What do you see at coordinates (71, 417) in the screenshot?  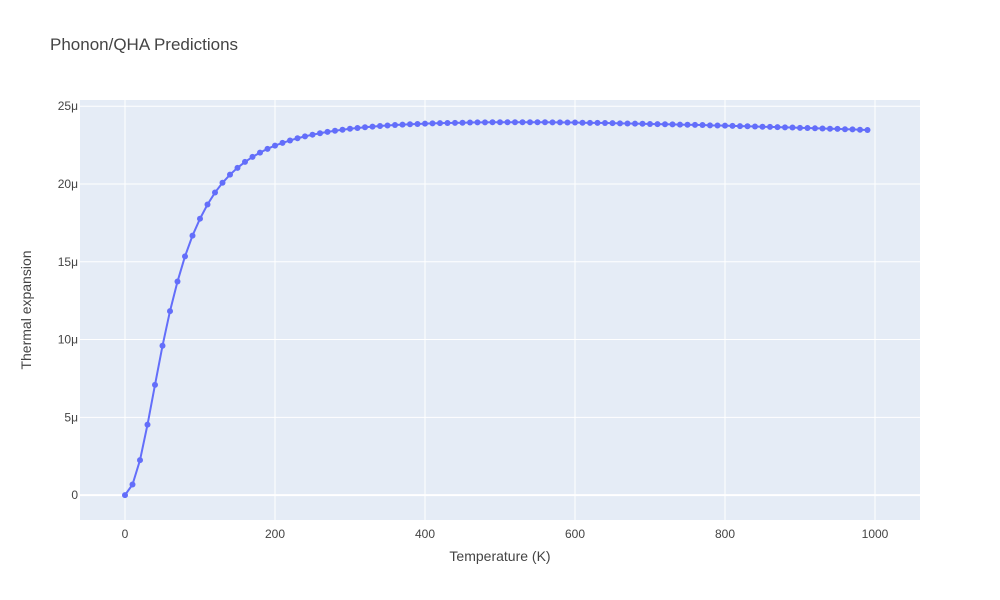 I see `y-tick-label: 5μ` at bounding box center [71, 417].